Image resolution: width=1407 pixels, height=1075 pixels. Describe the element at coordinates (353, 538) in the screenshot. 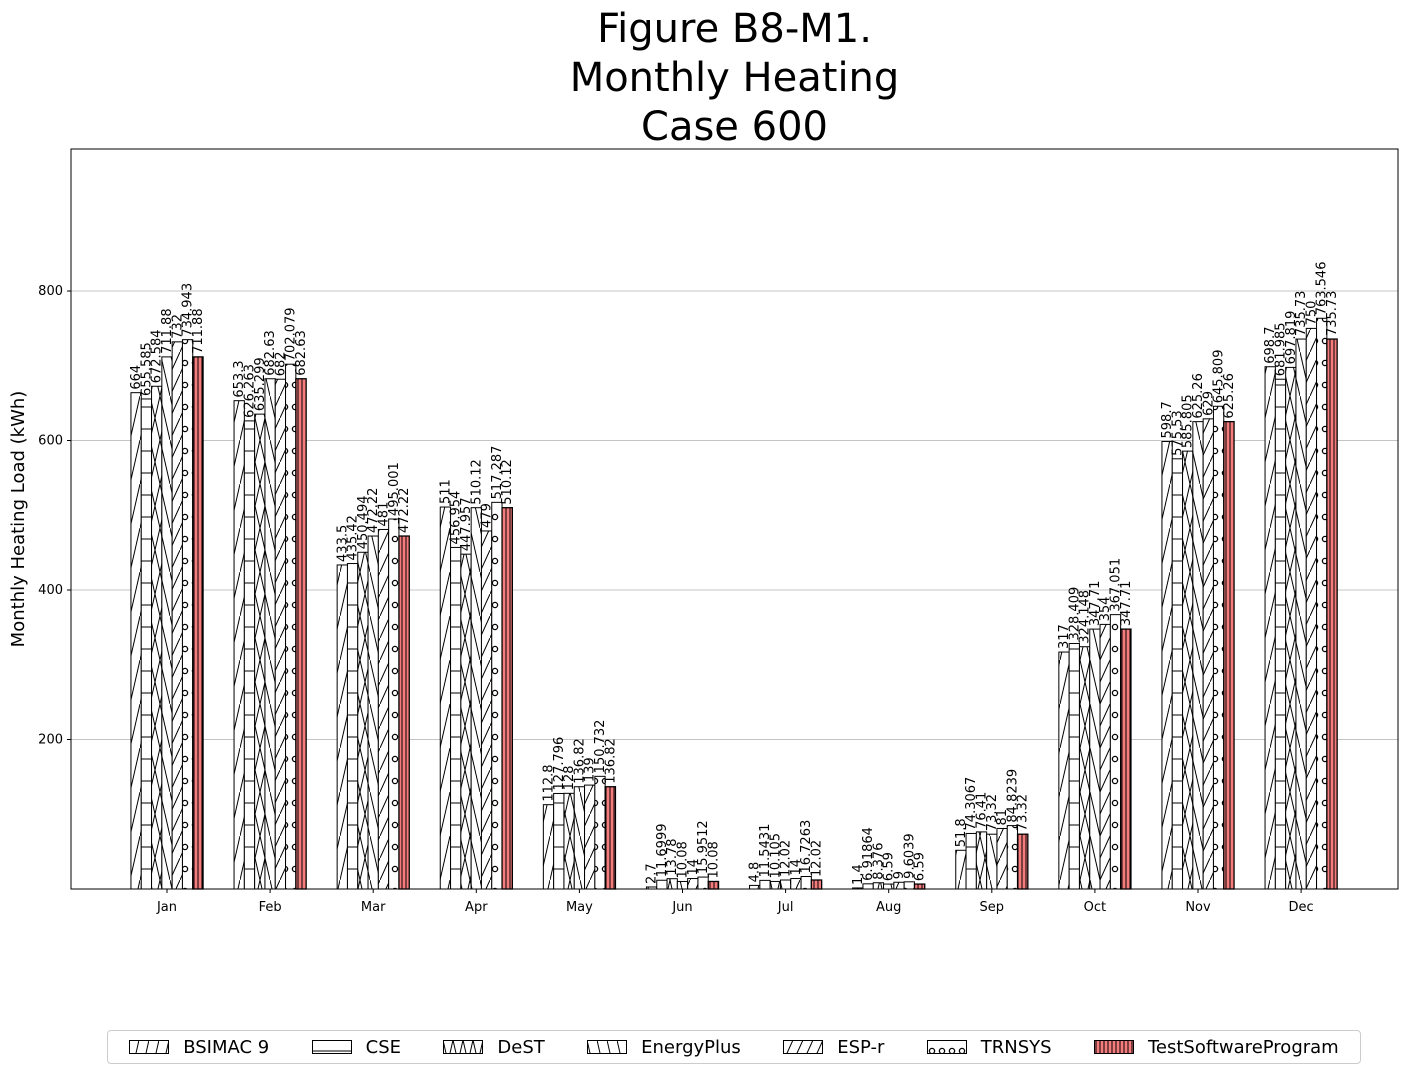

I see `bar-value-label: 435.42` at that location.